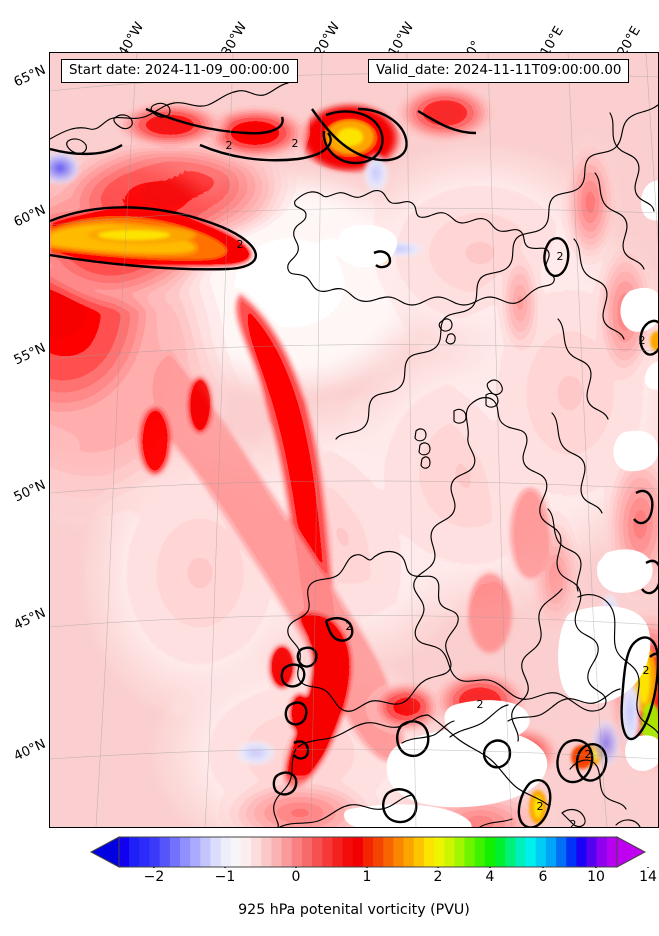 Image resolution: width=659 pixels, height=936 pixels. I want to click on colorbar-tick-label-8: 14, so click(648, 877).